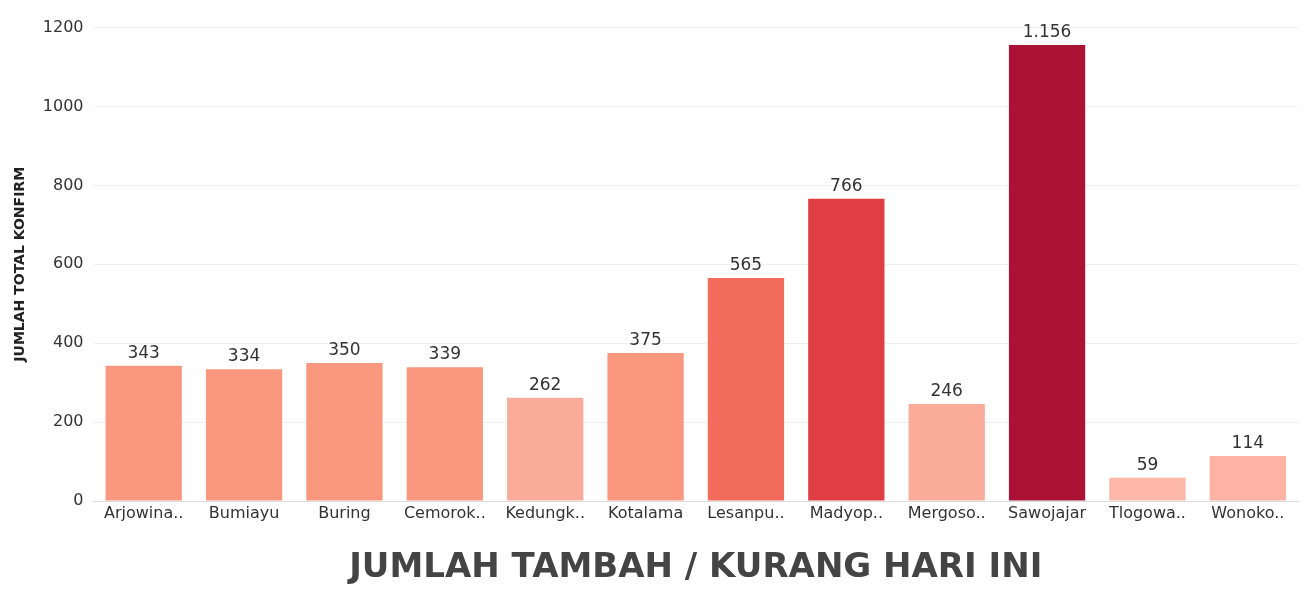 Image resolution: width=1316 pixels, height=601 pixels. Describe the element at coordinates (68, 184) in the screenshot. I see `y-tick-label: 800` at that location.